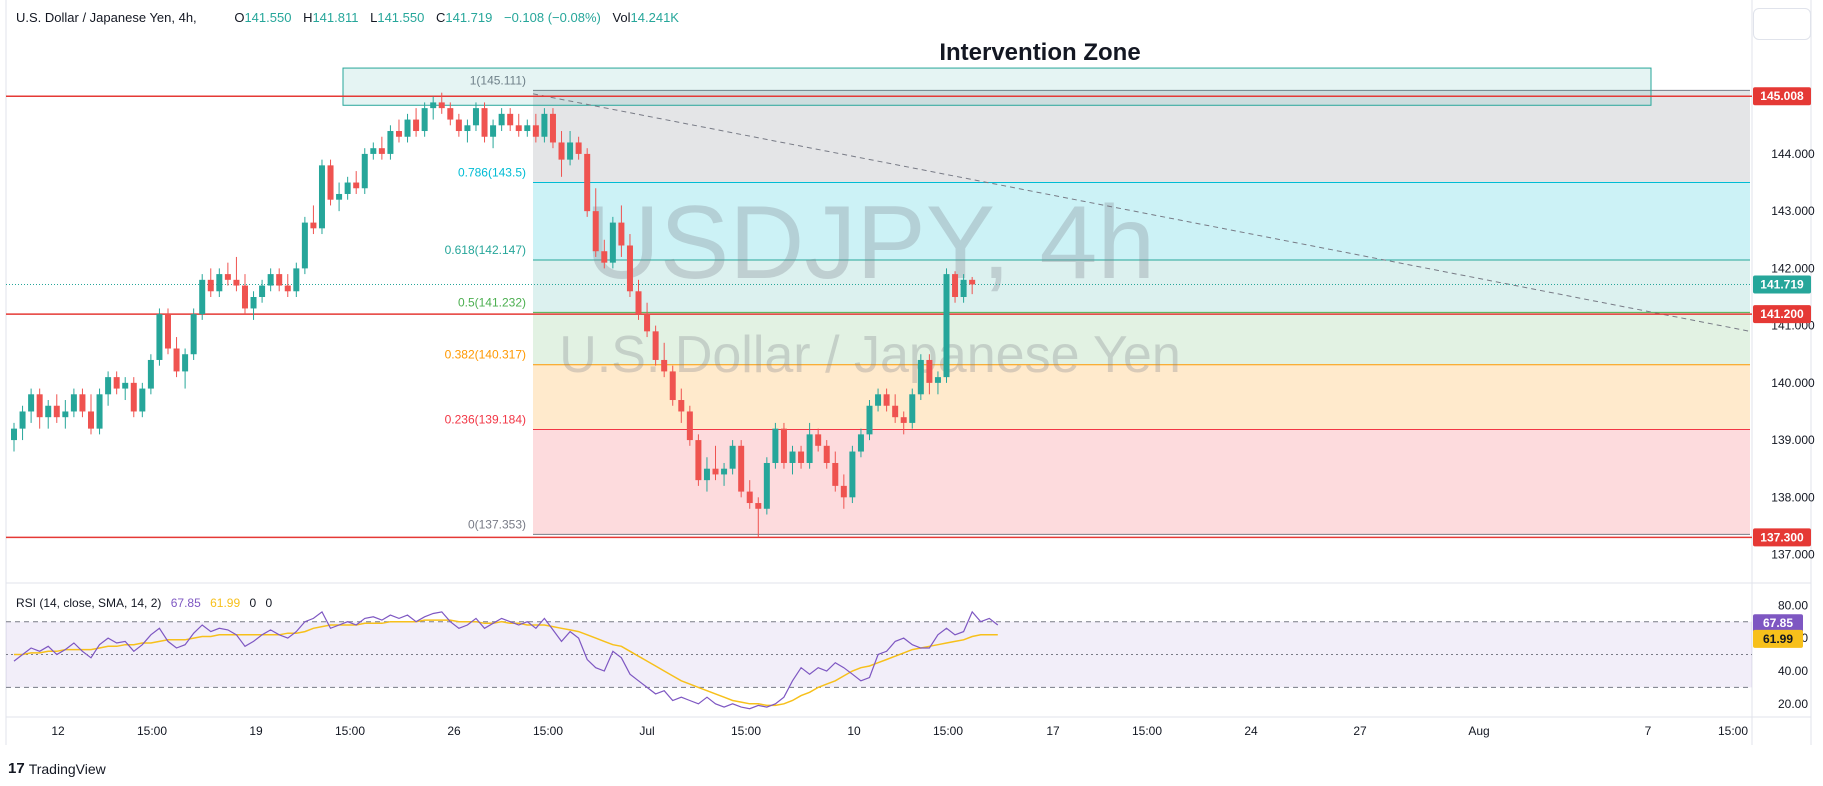 The width and height of the screenshot is (1823, 786). Describe the element at coordinates (506, 663) in the screenshot. I see `rsi-sma-line` at that location.